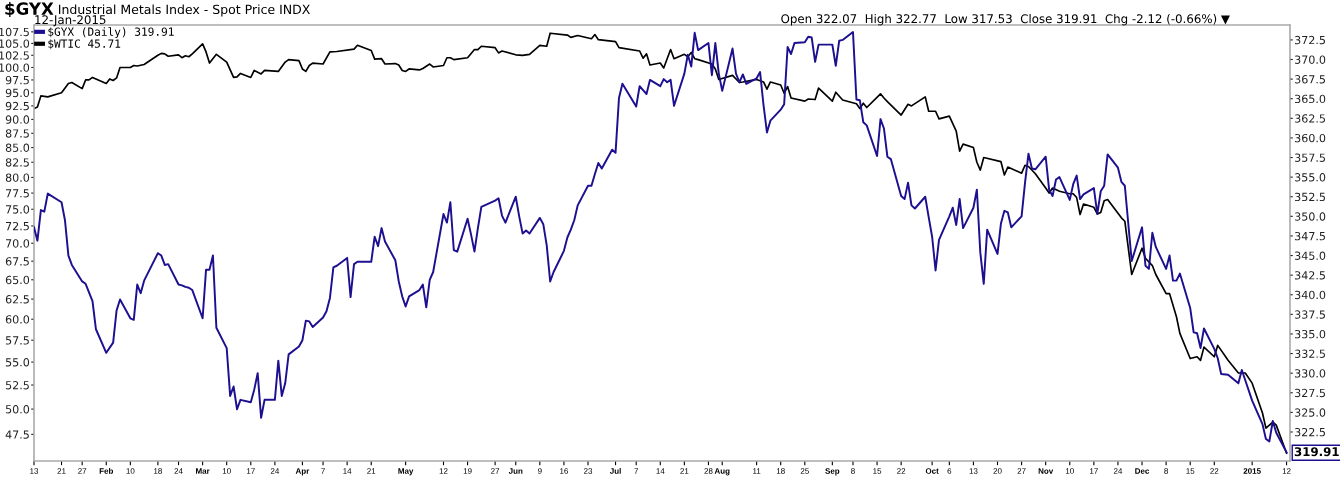 The height and width of the screenshot is (481, 1340). What do you see at coordinates (1310, 59) in the screenshot?
I see `y2-tick-label: 370.0` at bounding box center [1310, 59].